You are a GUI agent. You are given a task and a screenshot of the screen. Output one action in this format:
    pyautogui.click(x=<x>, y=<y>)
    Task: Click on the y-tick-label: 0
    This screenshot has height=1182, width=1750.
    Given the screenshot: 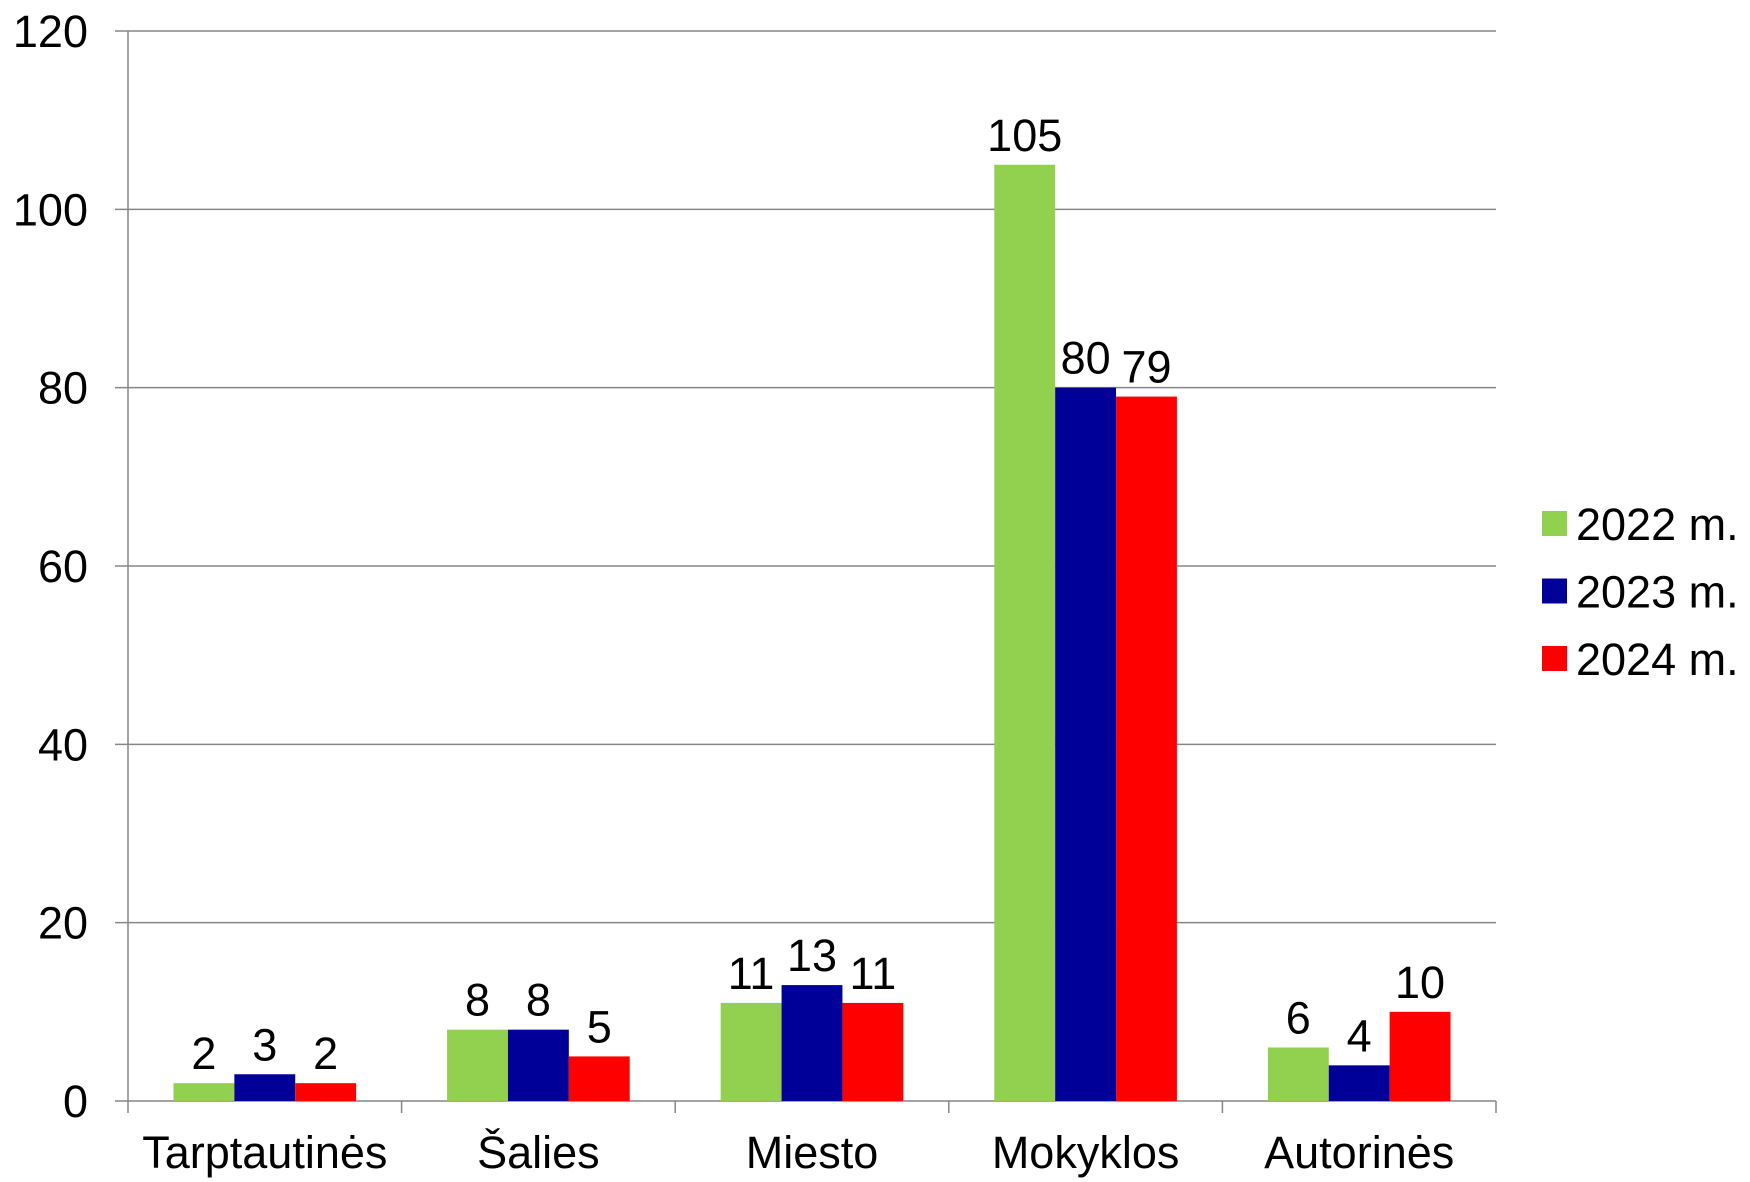 What is the action you would take?
    pyautogui.click(x=75, y=1101)
    